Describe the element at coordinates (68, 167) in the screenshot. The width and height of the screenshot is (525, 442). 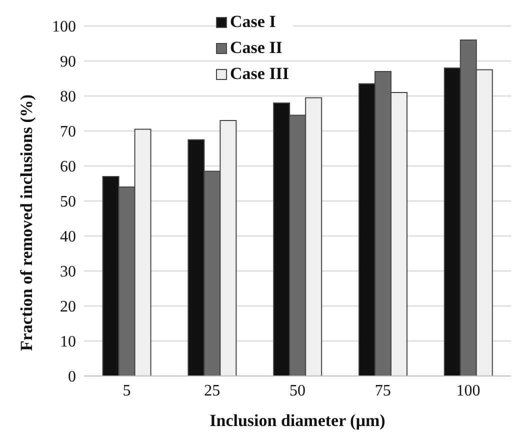
I see `y-tick-label: 60` at that location.